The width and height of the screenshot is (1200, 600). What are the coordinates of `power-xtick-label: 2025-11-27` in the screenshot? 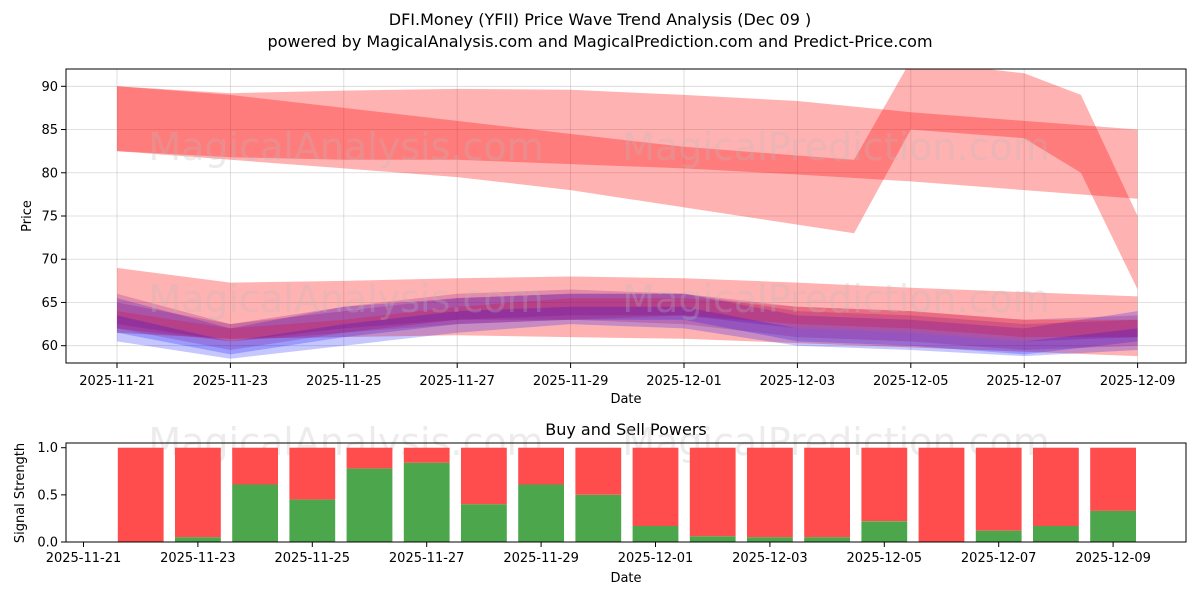 It's located at (427, 558).